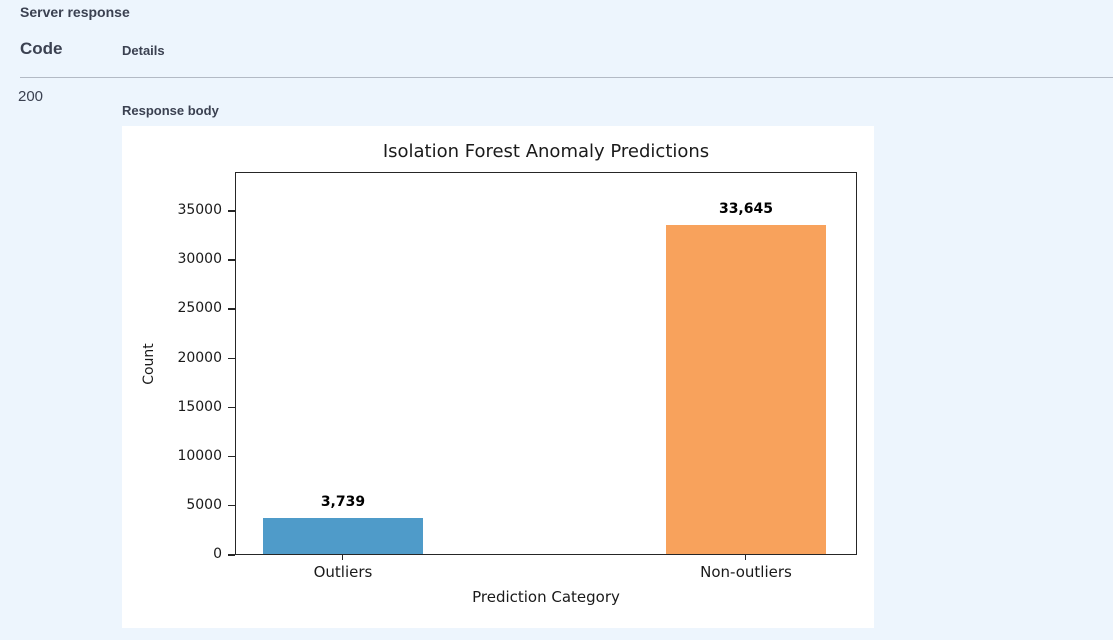 This screenshot has width=1113, height=640. Describe the element at coordinates (217, 554) in the screenshot. I see `y-tick-label: 0` at that location.